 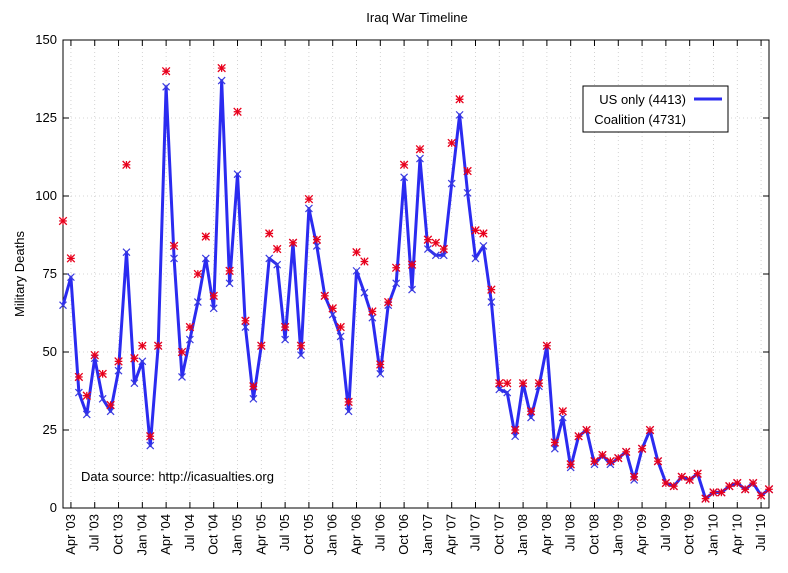 I want to click on x-tick-label: Apr '04, so click(x=165, y=534).